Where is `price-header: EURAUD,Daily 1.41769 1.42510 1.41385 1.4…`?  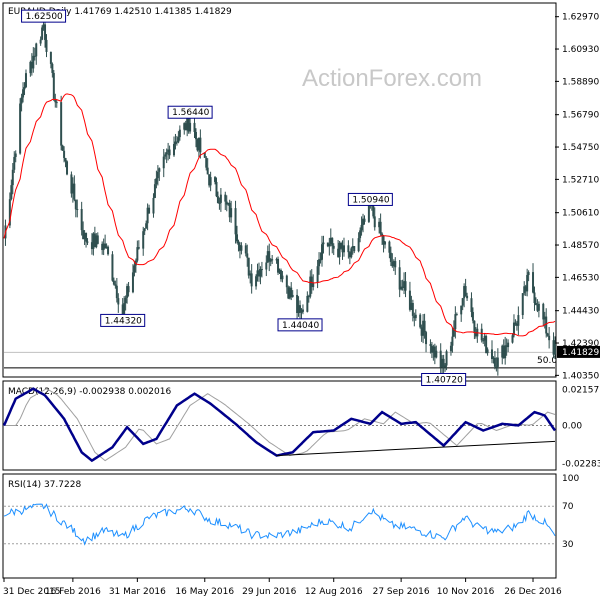
price-header: EURAUD,Daily 1.41769 1.42510 1.41385 1.4… is located at coordinates (120, 12).